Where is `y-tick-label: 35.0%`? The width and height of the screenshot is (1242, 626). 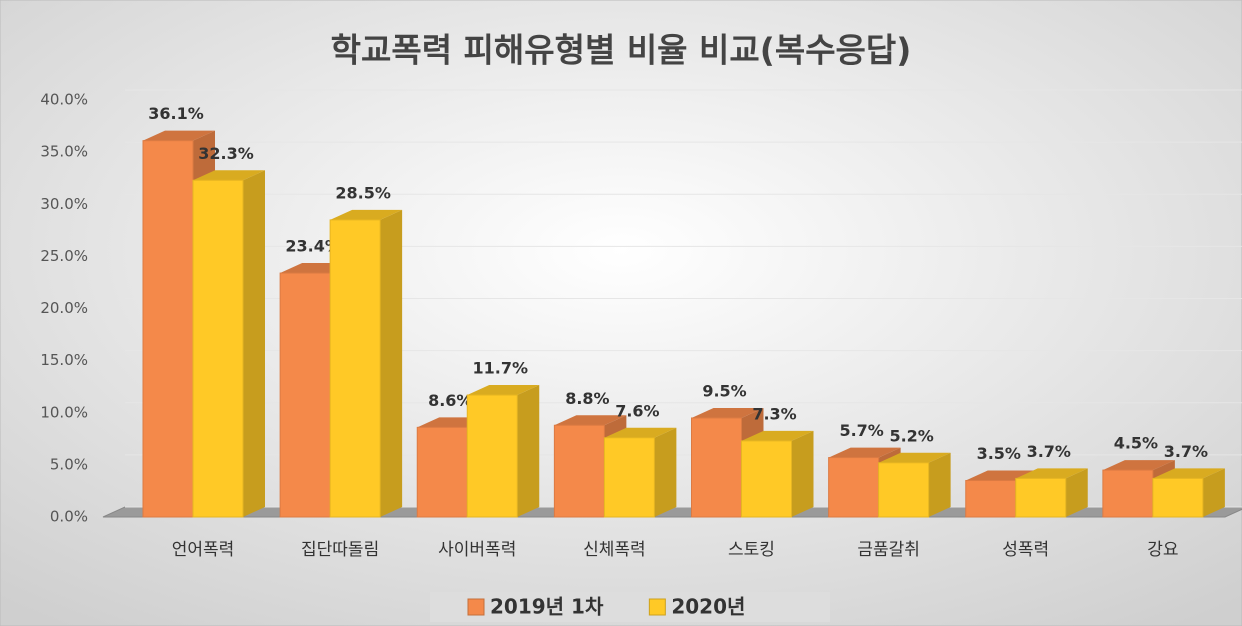 y-tick-label: 35.0% is located at coordinates (64, 152).